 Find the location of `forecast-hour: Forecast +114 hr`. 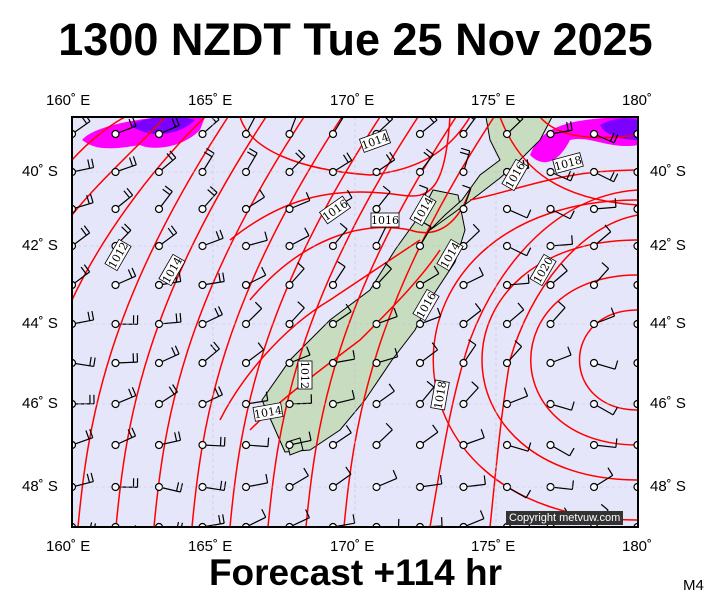

forecast-hour: Forecast +114 hr is located at coordinates (355, 572).